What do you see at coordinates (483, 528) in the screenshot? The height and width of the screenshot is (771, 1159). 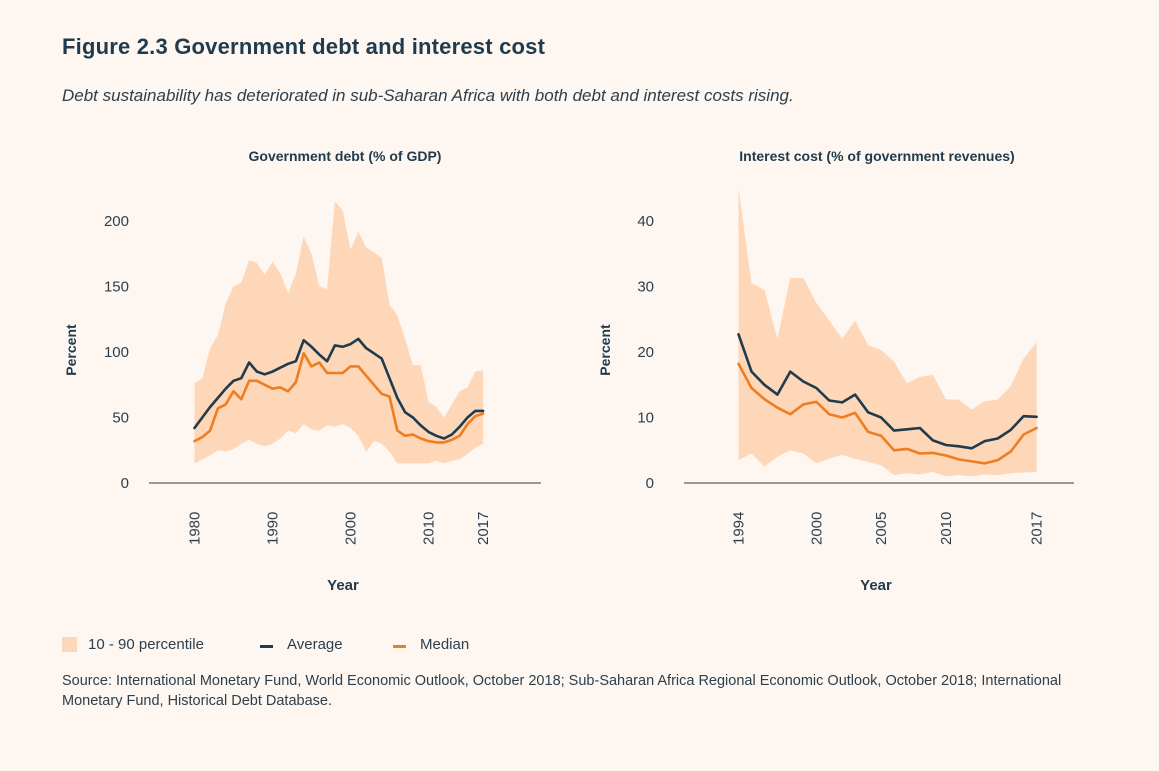 I see `x-tick-label-debt: 2017` at bounding box center [483, 528].